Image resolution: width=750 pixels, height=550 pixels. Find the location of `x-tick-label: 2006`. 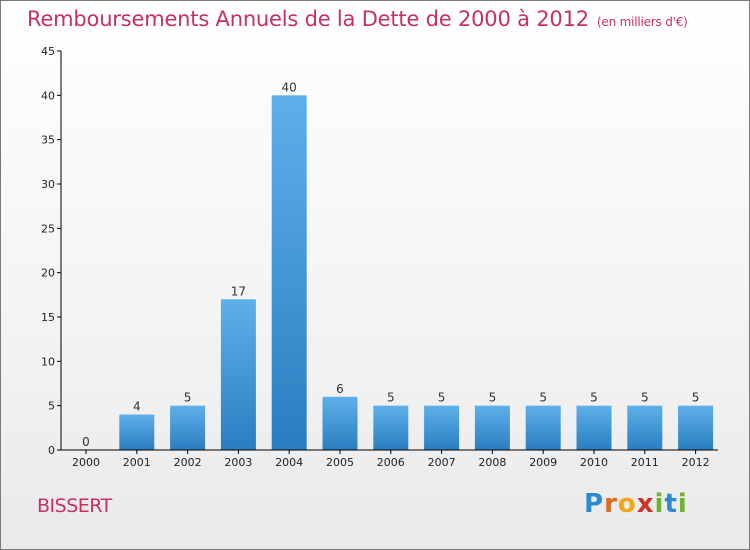

x-tick-label: 2006 is located at coordinates (391, 462).